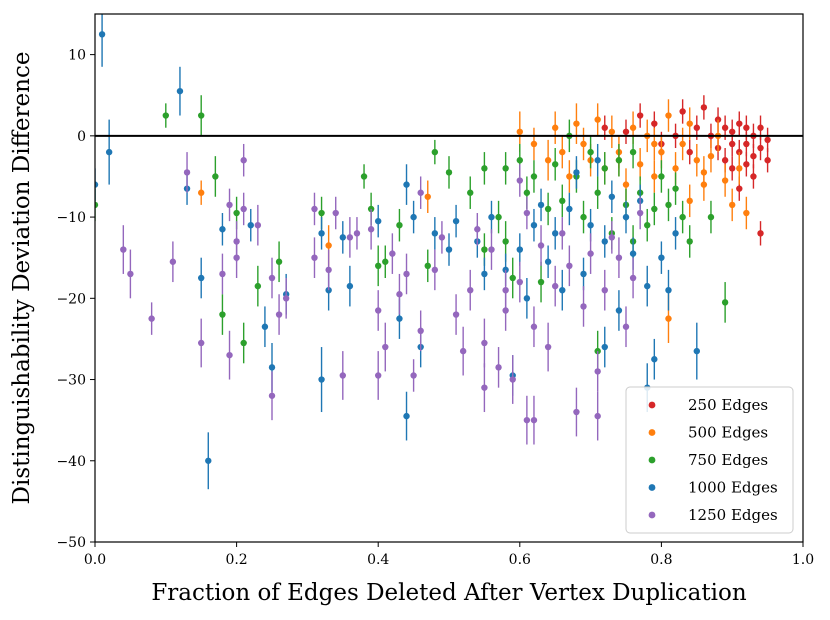 The width and height of the screenshot is (830, 620). What do you see at coordinates (75, 299) in the screenshot?
I see `y-axis-ticks: 10 0 −10 −20 −30 −40 −50` at bounding box center [75, 299].